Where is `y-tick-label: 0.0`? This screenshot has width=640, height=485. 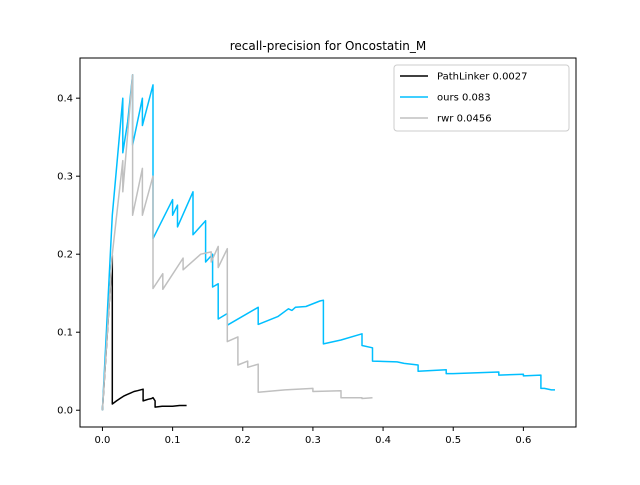
y-tick-label: 0.0 is located at coordinates (65, 411).